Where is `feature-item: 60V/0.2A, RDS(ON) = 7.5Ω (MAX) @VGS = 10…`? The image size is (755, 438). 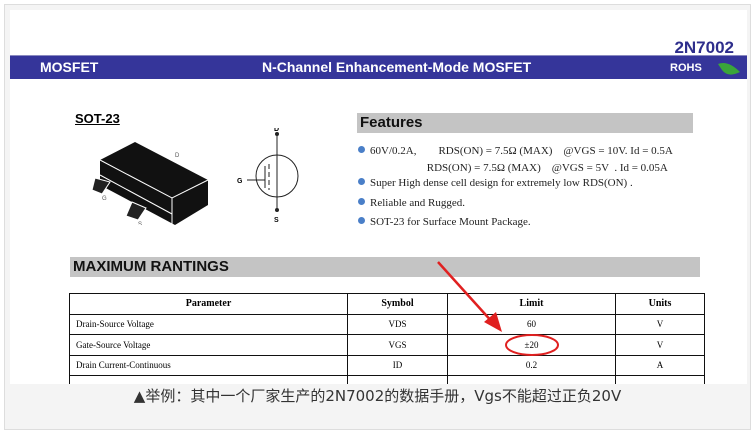 feature-item: 60V/0.2A, RDS(ON) = 7.5Ω (MAX) @VGS = 10… is located at coordinates (515, 151).